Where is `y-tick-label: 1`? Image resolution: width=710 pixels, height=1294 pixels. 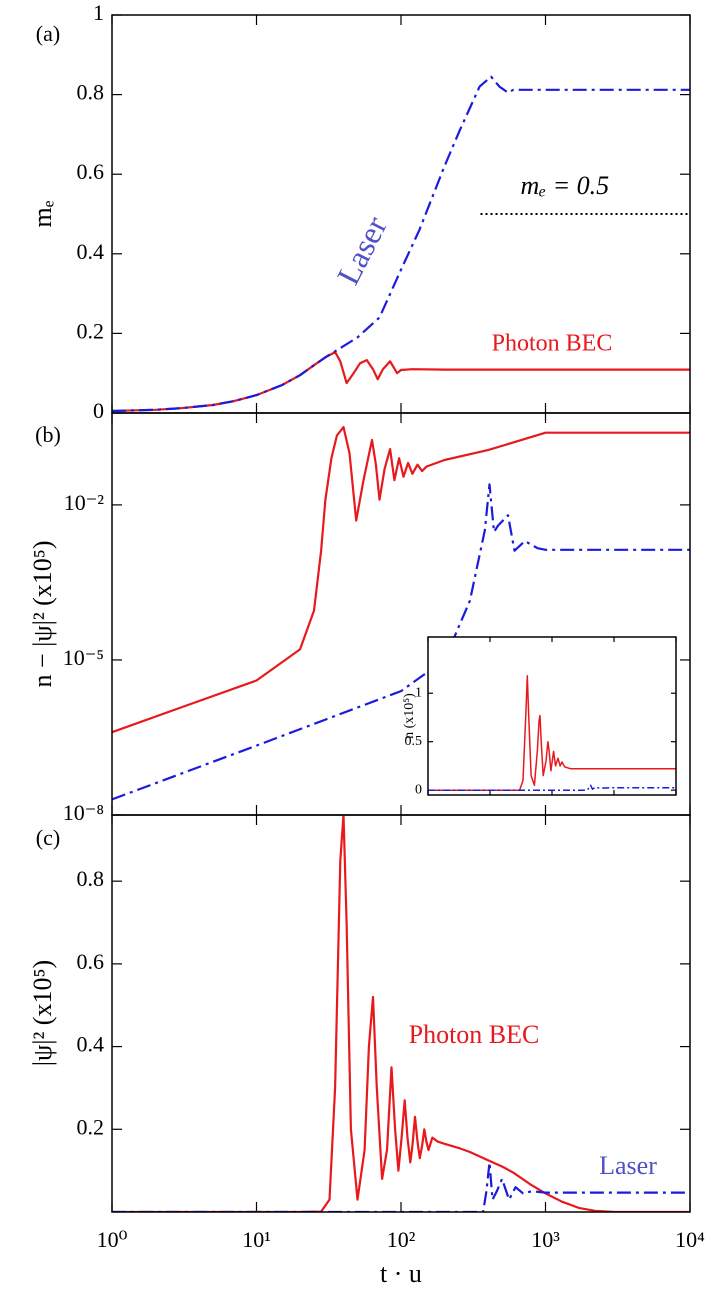
y-tick-label: 1 is located at coordinates (98, 12).